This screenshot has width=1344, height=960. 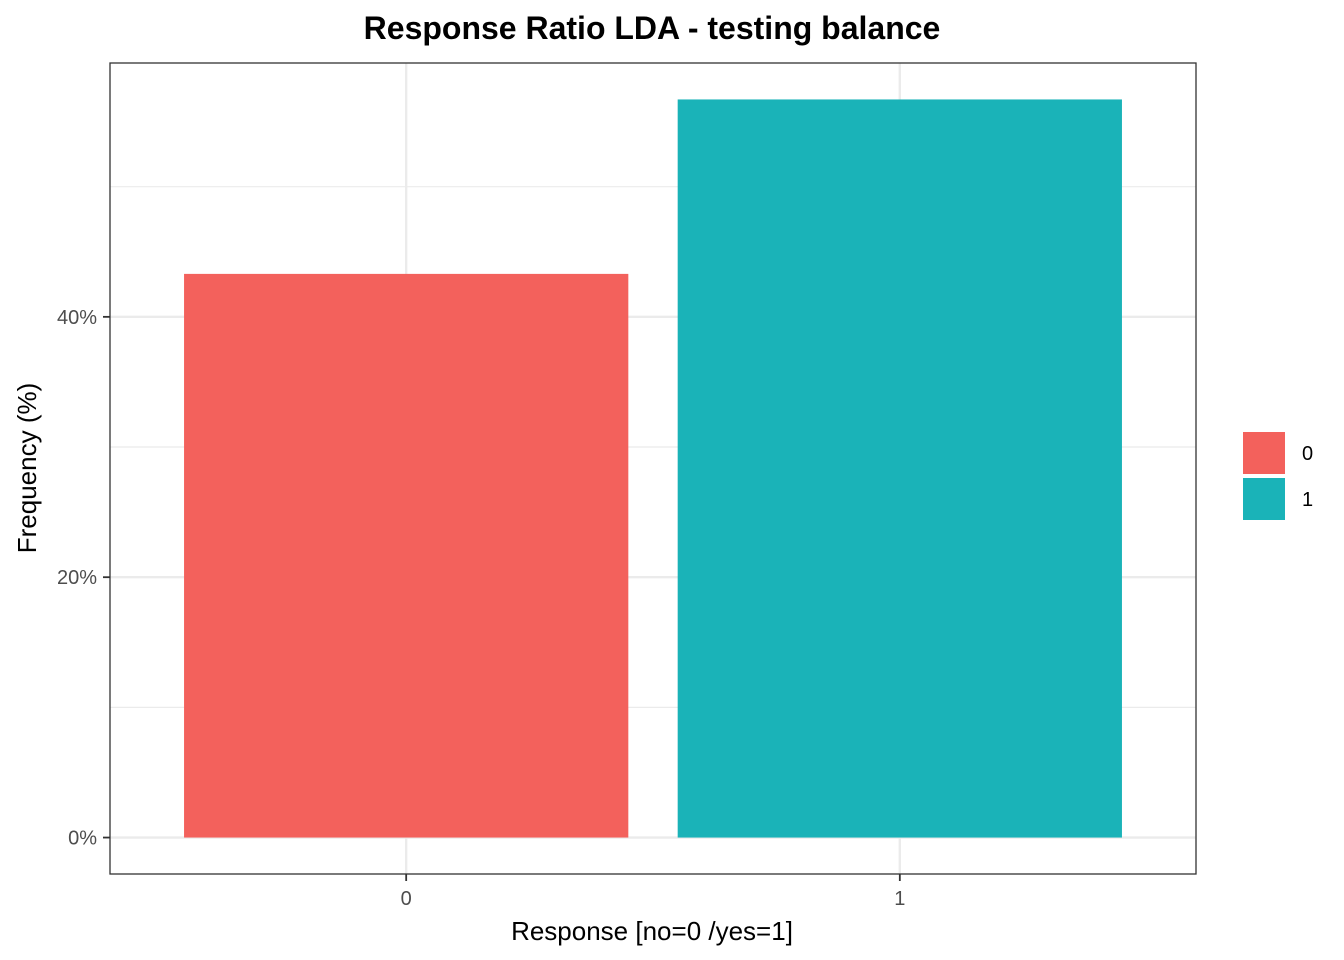 What do you see at coordinates (406, 899) in the screenshot?
I see `x-tick-label: 0` at bounding box center [406, 899].